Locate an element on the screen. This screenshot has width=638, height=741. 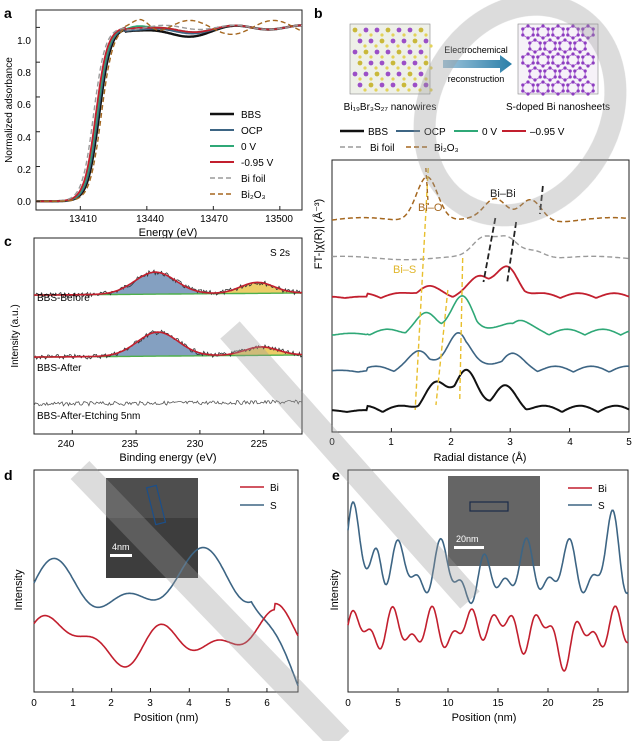
panel-e-xtick: 0 is located at coordinates (348, 703).